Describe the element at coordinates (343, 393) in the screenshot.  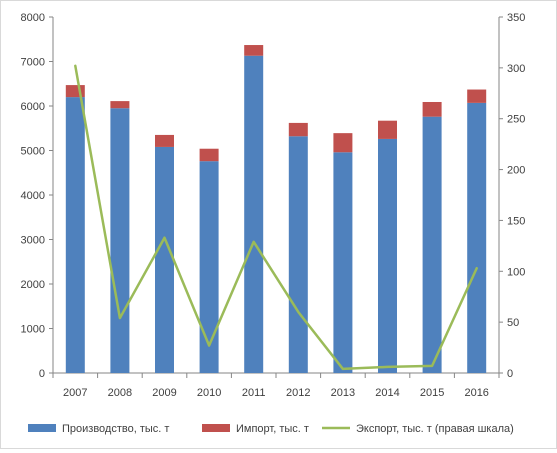
I see `x-axis-tick-label: 2013` at that location.